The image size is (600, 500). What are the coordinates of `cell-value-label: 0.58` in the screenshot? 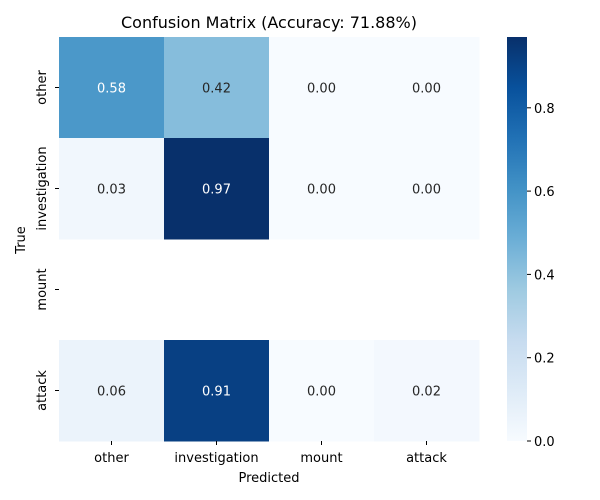 It's located at (111, 89).